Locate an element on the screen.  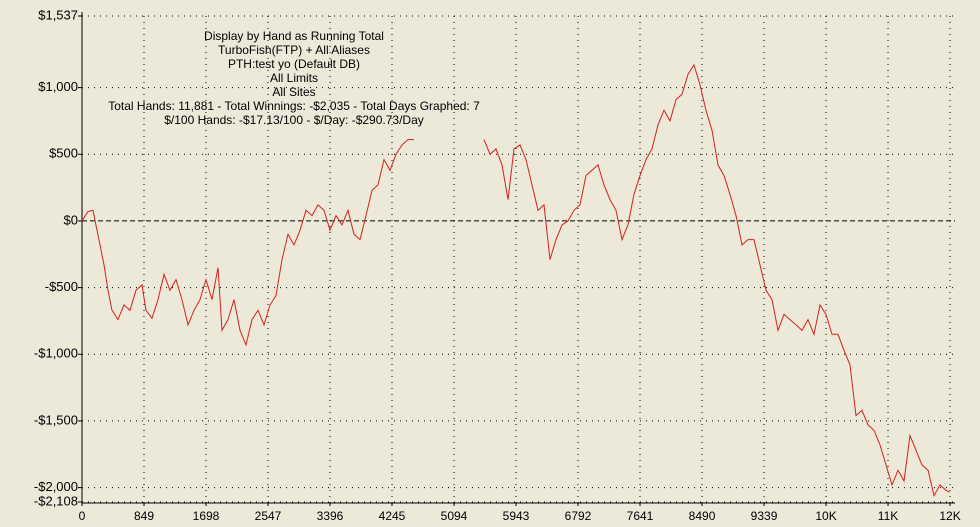
y-tick-label: $1,537 is located at coordinates (58, 14).